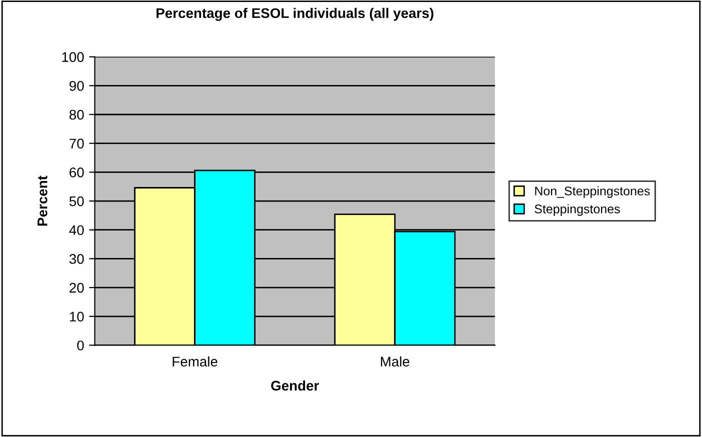 This screenshot has width=702, height=437. I want to click on y-tick-label: 100, so click(73, 57).